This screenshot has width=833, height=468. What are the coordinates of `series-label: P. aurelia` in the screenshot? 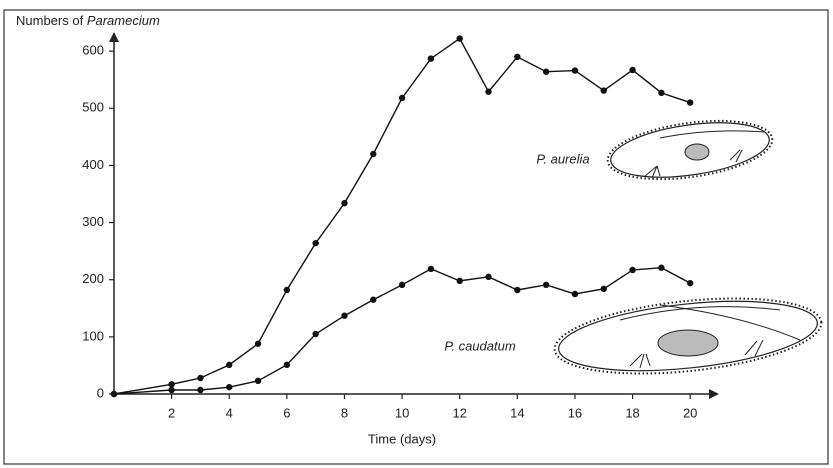 It's located at (562, 158).